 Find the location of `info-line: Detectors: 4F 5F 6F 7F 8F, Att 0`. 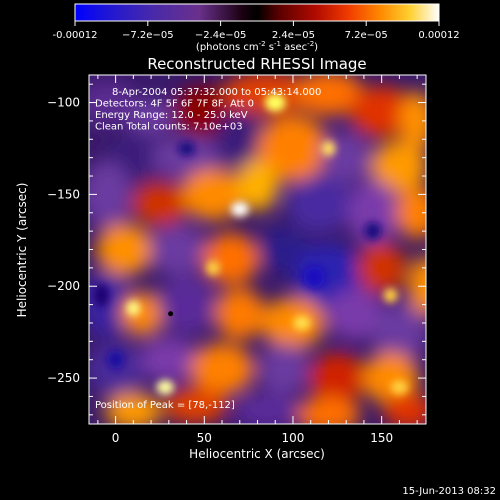

info-line: Detectors: 4F 5F 6F 7F 8F, Att 0 is located at coordinates (174, 104).